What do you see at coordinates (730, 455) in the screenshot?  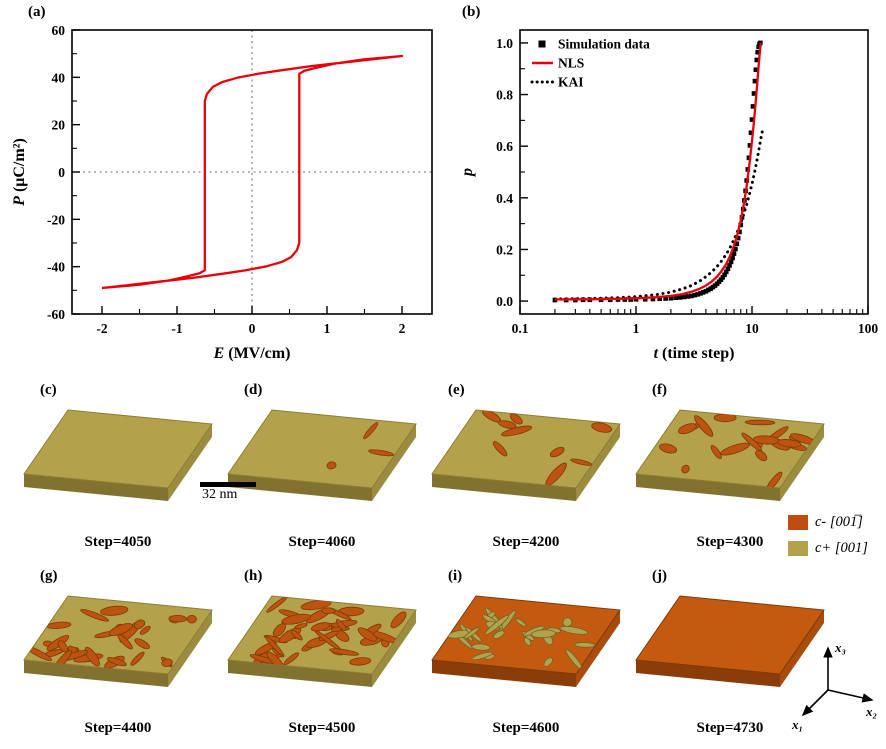 I see `microstructure-f` at bounding box center [730, 455].